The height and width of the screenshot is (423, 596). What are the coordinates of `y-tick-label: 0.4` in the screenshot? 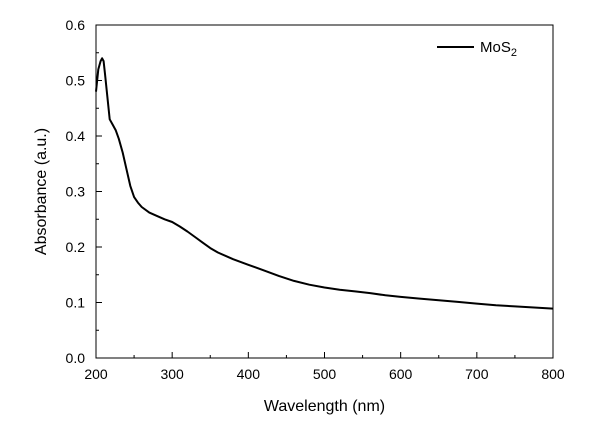 It's located at (76, 136).